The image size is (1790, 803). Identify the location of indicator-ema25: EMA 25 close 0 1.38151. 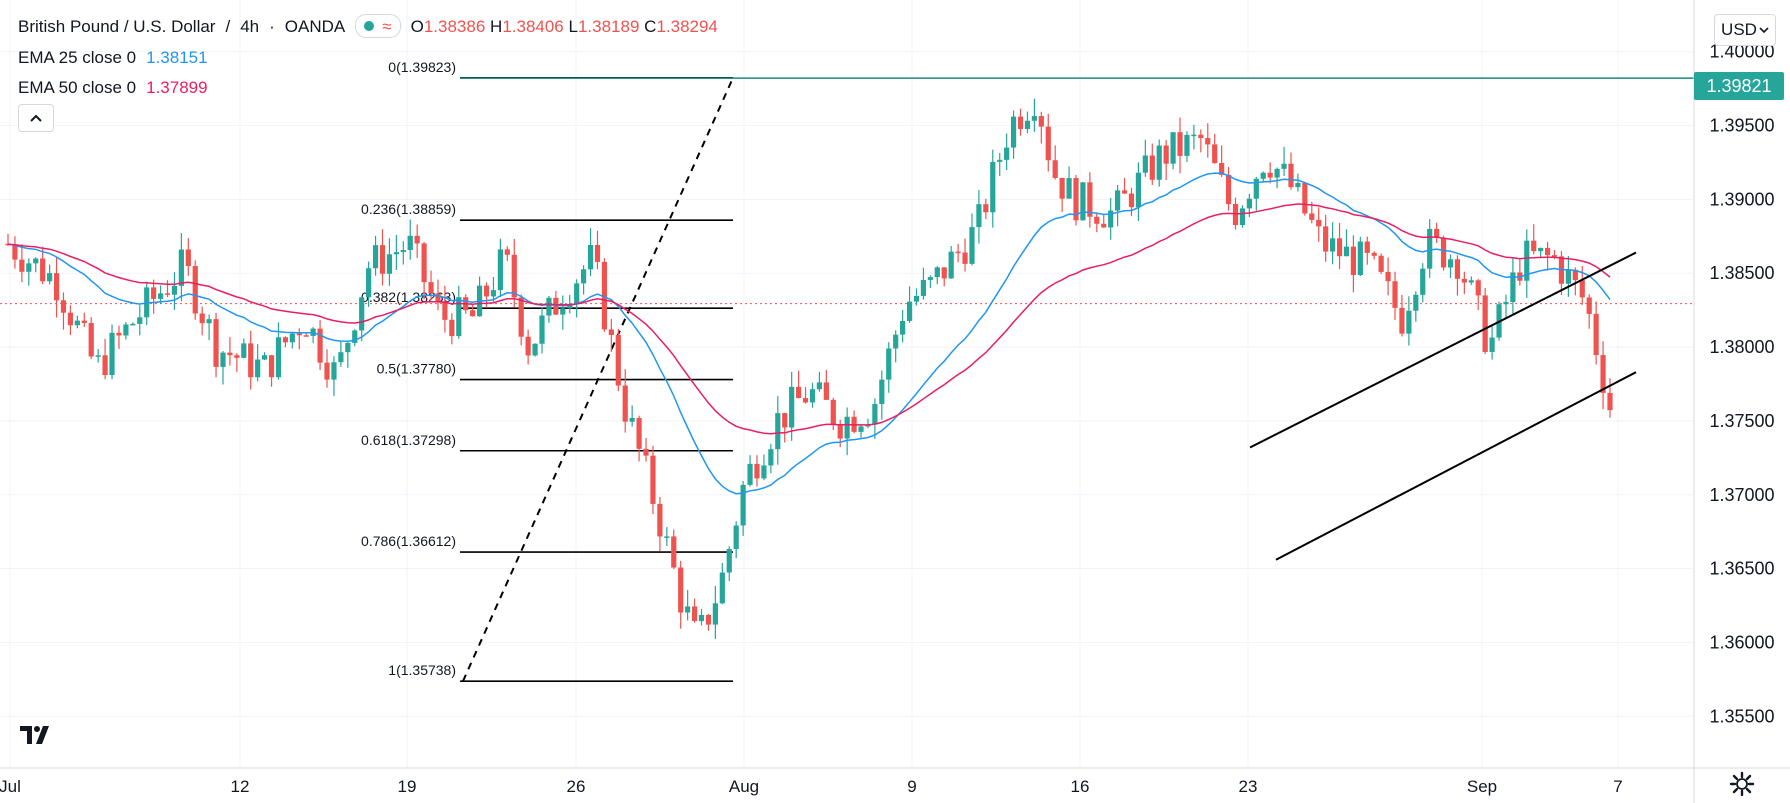
(113, 57).